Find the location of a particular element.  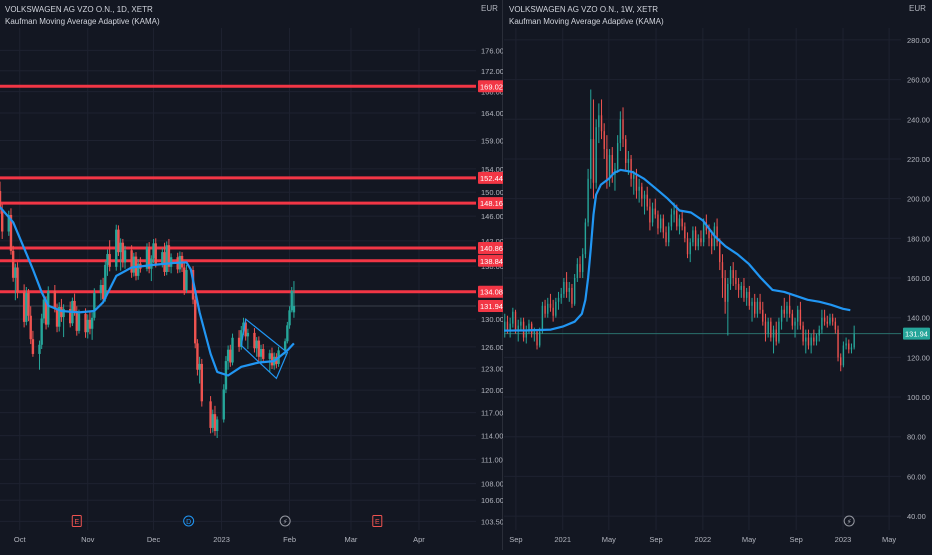

earnings-event-marker is located at coordinates (76, 521).